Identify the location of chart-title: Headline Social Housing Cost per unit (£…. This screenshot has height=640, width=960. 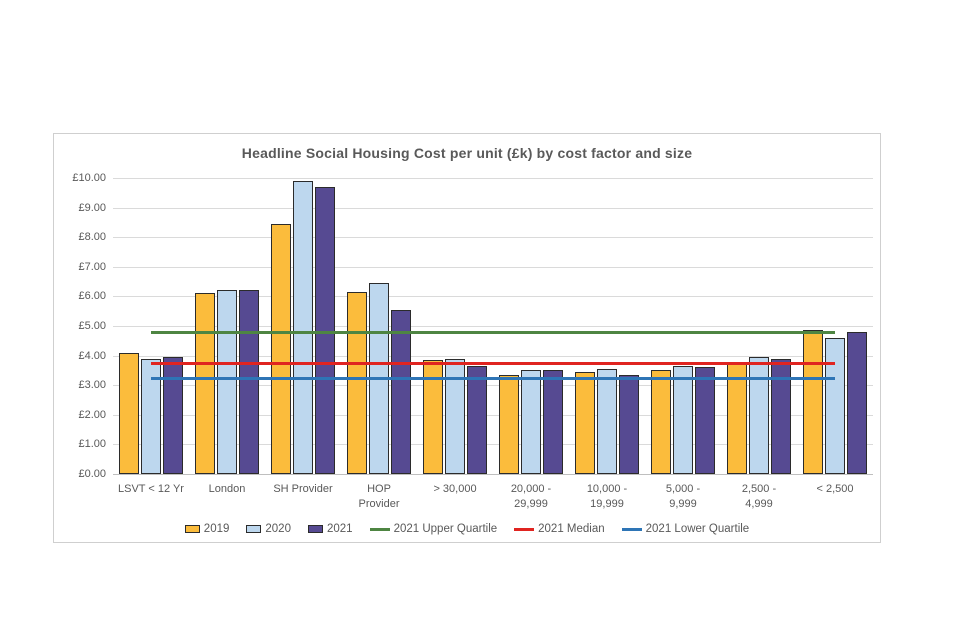
(467, 153).